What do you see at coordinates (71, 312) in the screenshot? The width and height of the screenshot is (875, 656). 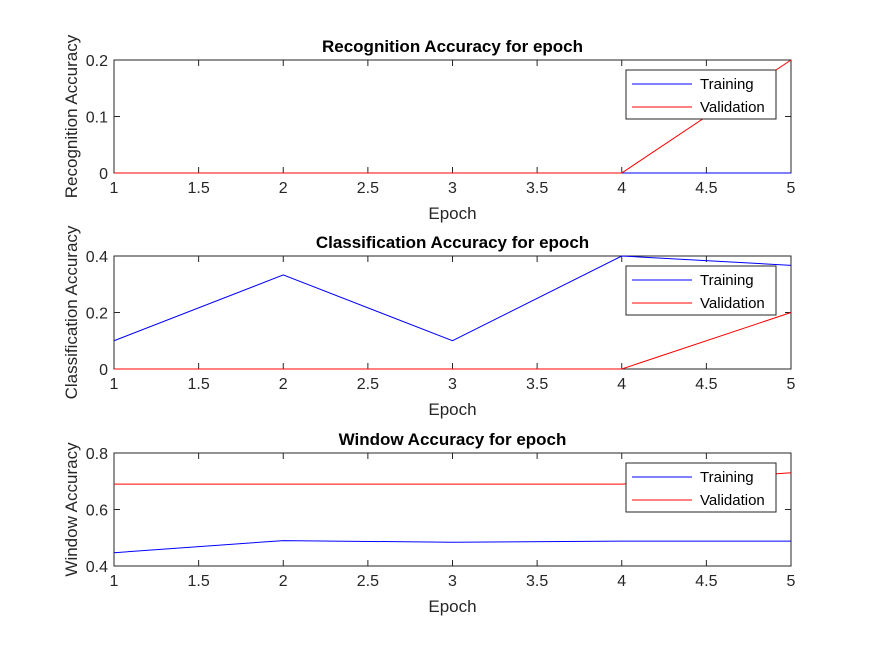 I see `y-axis-label: Classification Accuracy` at bounding box center [71, 312].